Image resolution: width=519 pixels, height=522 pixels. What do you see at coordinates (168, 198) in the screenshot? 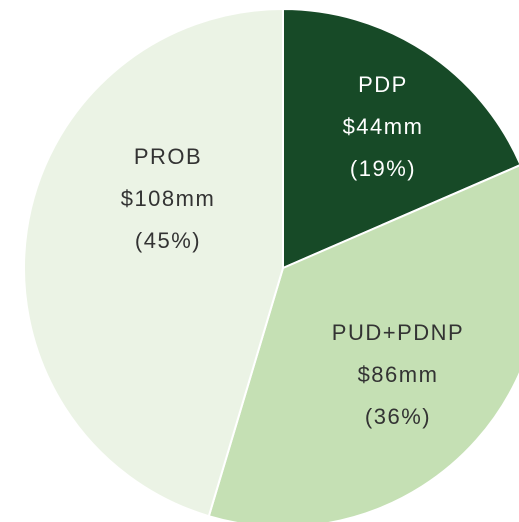
I see `value-label: $108mm` at bounding box center [168, 198].